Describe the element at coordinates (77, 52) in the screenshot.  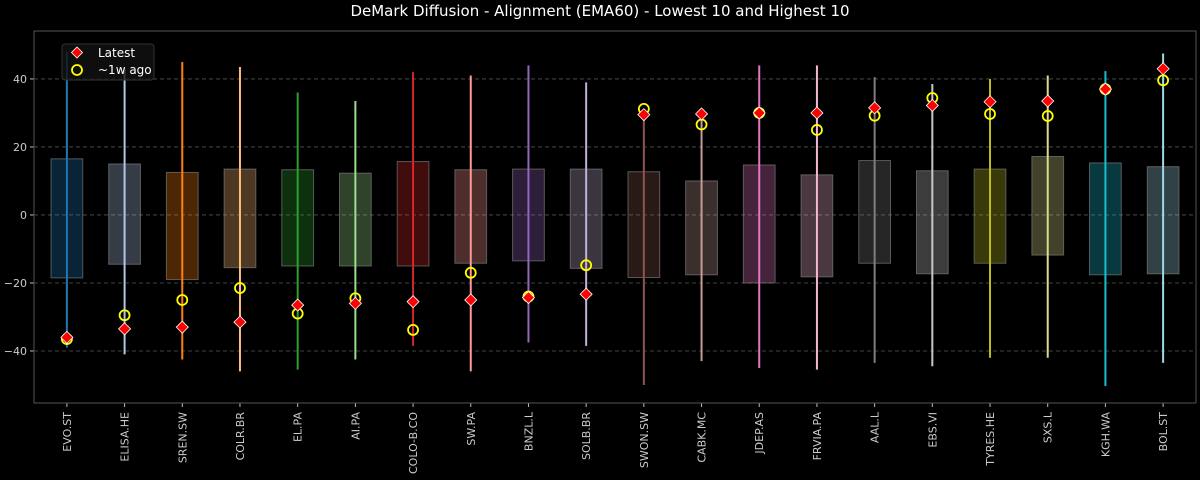
I see `legend-diamond-icon` at that location.